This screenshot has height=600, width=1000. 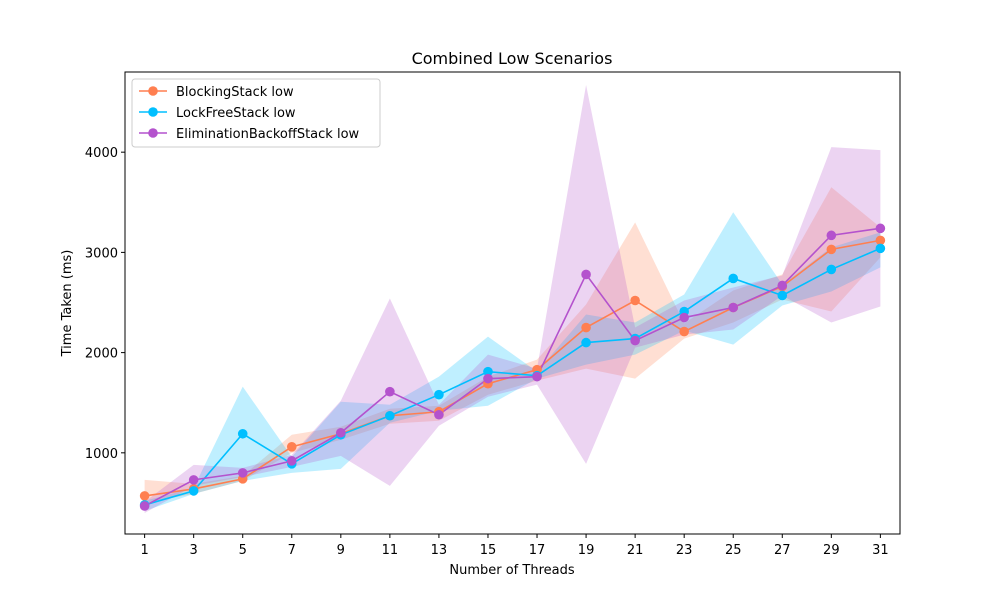 I want to click on y-axis-title: Time Taken (ms), so click(x=67, y=304).